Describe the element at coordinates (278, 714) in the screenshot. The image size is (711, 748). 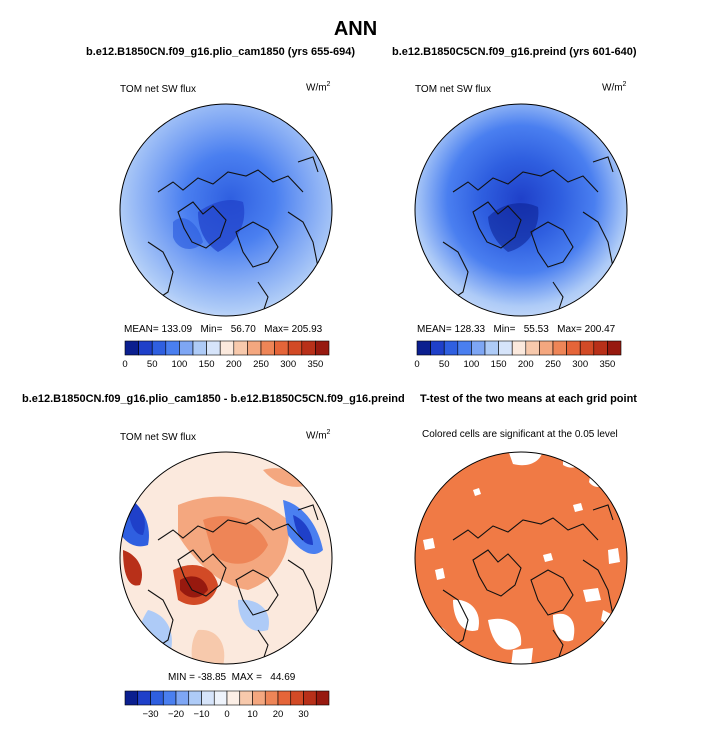
I see `panel-3-colorbar-tick-label: 20` at that location.